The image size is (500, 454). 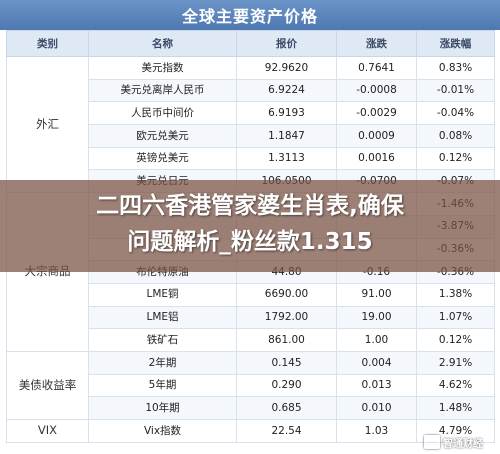 What do you see at coordinates (286, 385) in the screenshot?
I see `price-cell: 0.290` at bounding box center [286, 385].